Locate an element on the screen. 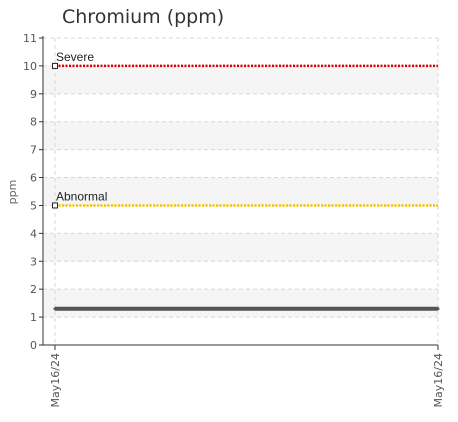  reference-label: Severe is located at coordinates (75, 57).